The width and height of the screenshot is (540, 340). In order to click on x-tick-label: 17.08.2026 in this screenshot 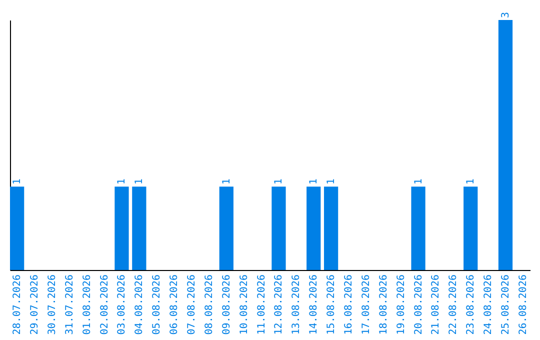, I will do `click(366, 304)`.